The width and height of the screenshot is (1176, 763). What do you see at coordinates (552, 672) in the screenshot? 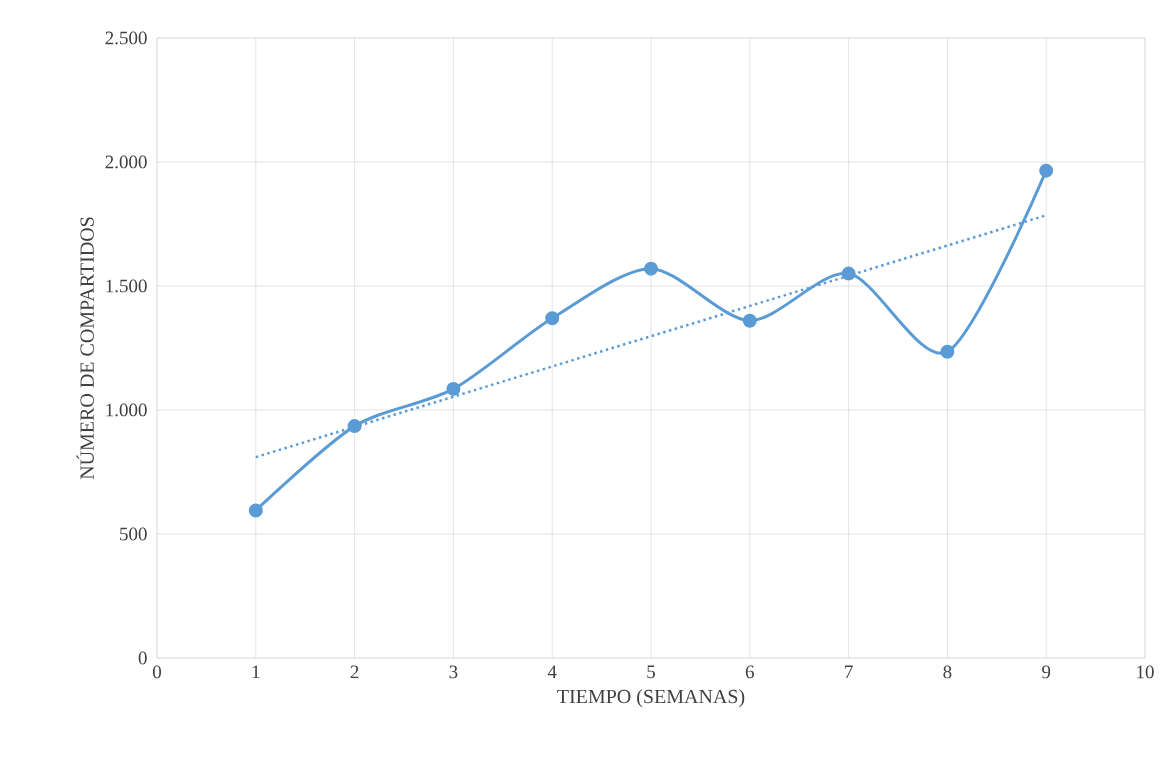
I see `x-tick-label: 4` at bounding box center [552, 672].